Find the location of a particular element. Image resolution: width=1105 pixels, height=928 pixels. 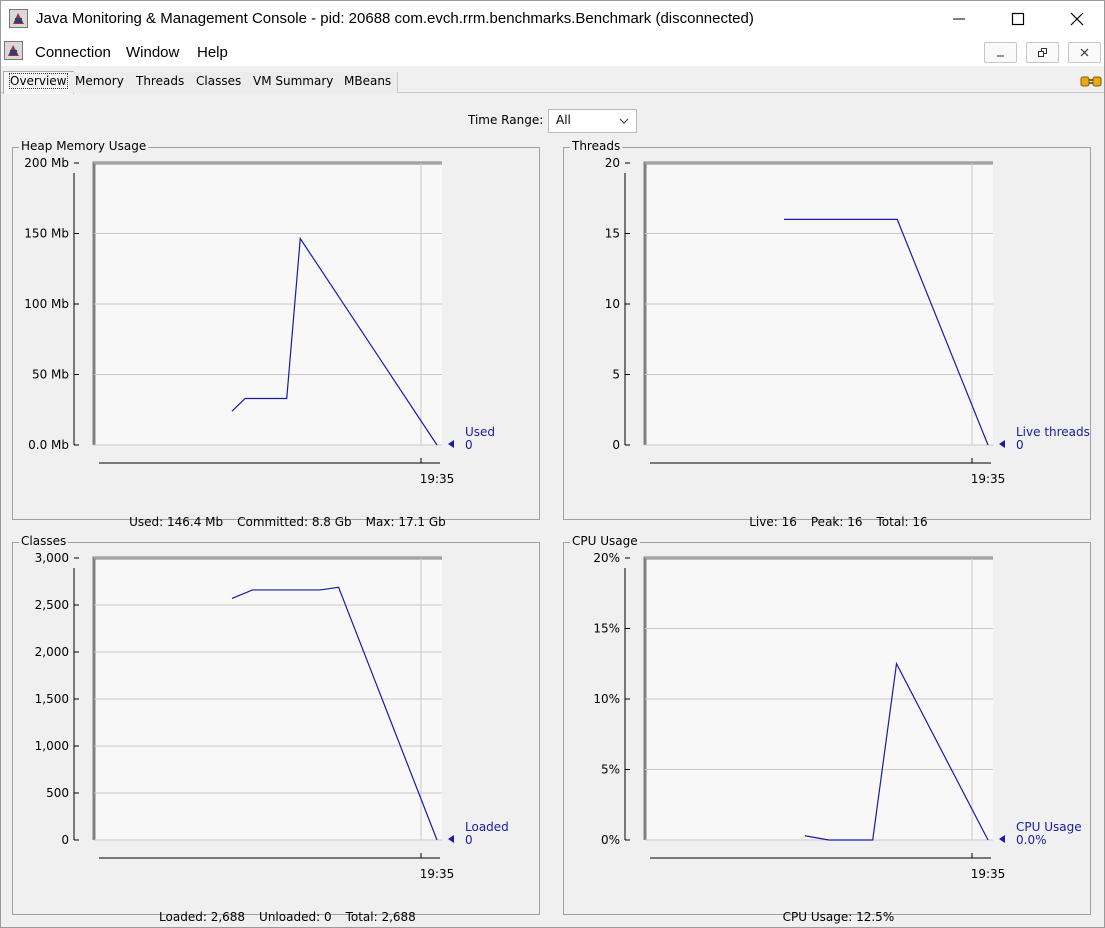

tab-overview: Overview is located at coordinates (38, 82).